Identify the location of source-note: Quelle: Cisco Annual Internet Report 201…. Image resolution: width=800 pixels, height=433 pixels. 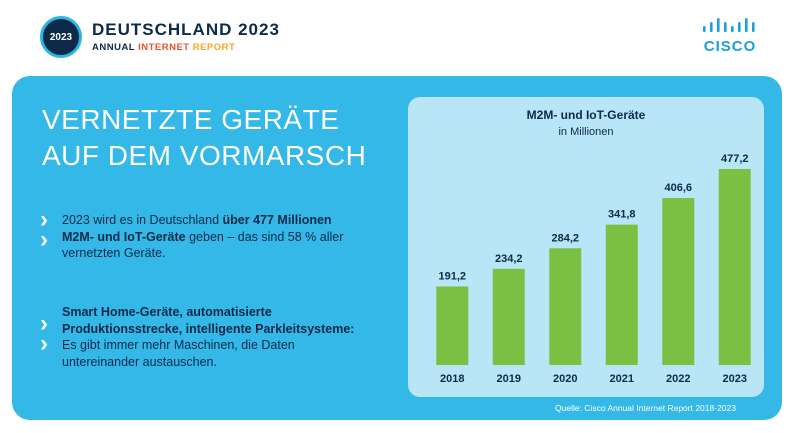
(645, 408).